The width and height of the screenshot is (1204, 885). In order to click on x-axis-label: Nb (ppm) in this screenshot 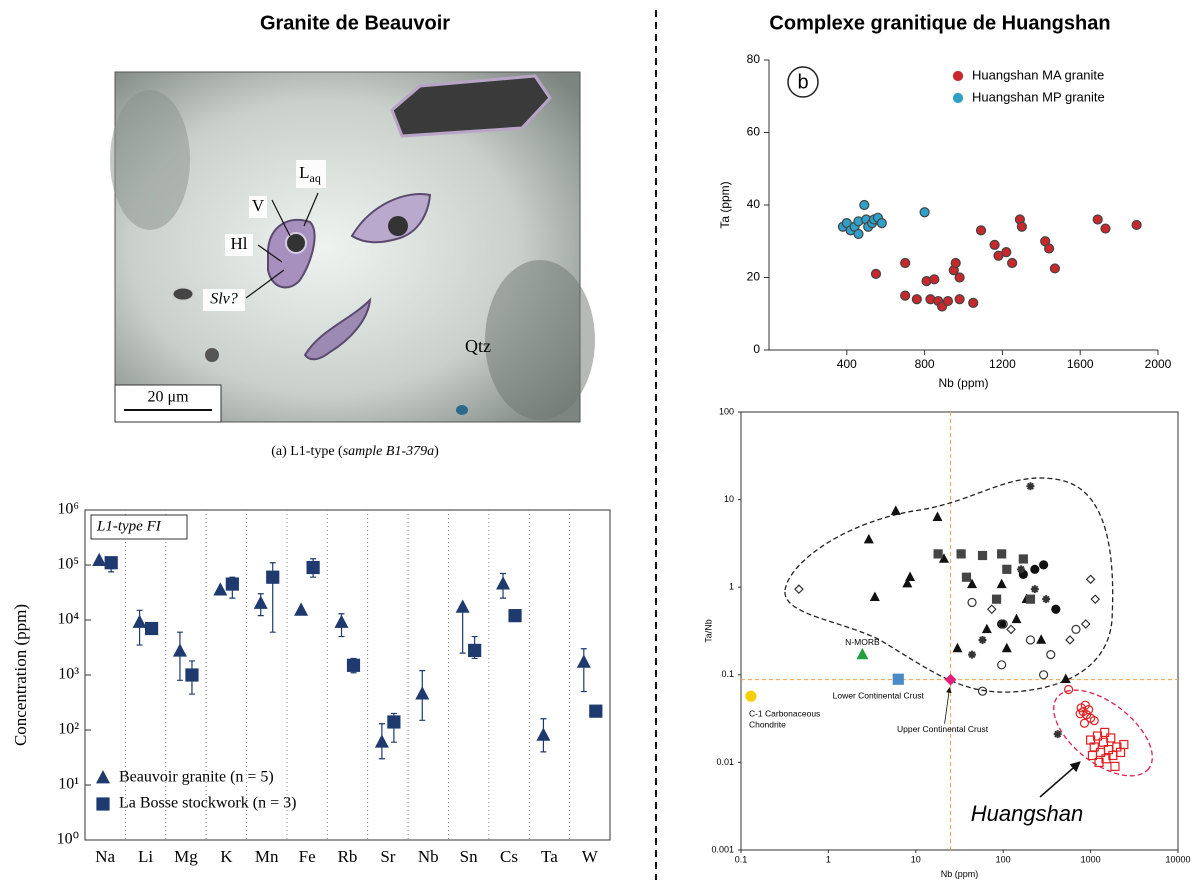, I will do `click(960, 874)`.